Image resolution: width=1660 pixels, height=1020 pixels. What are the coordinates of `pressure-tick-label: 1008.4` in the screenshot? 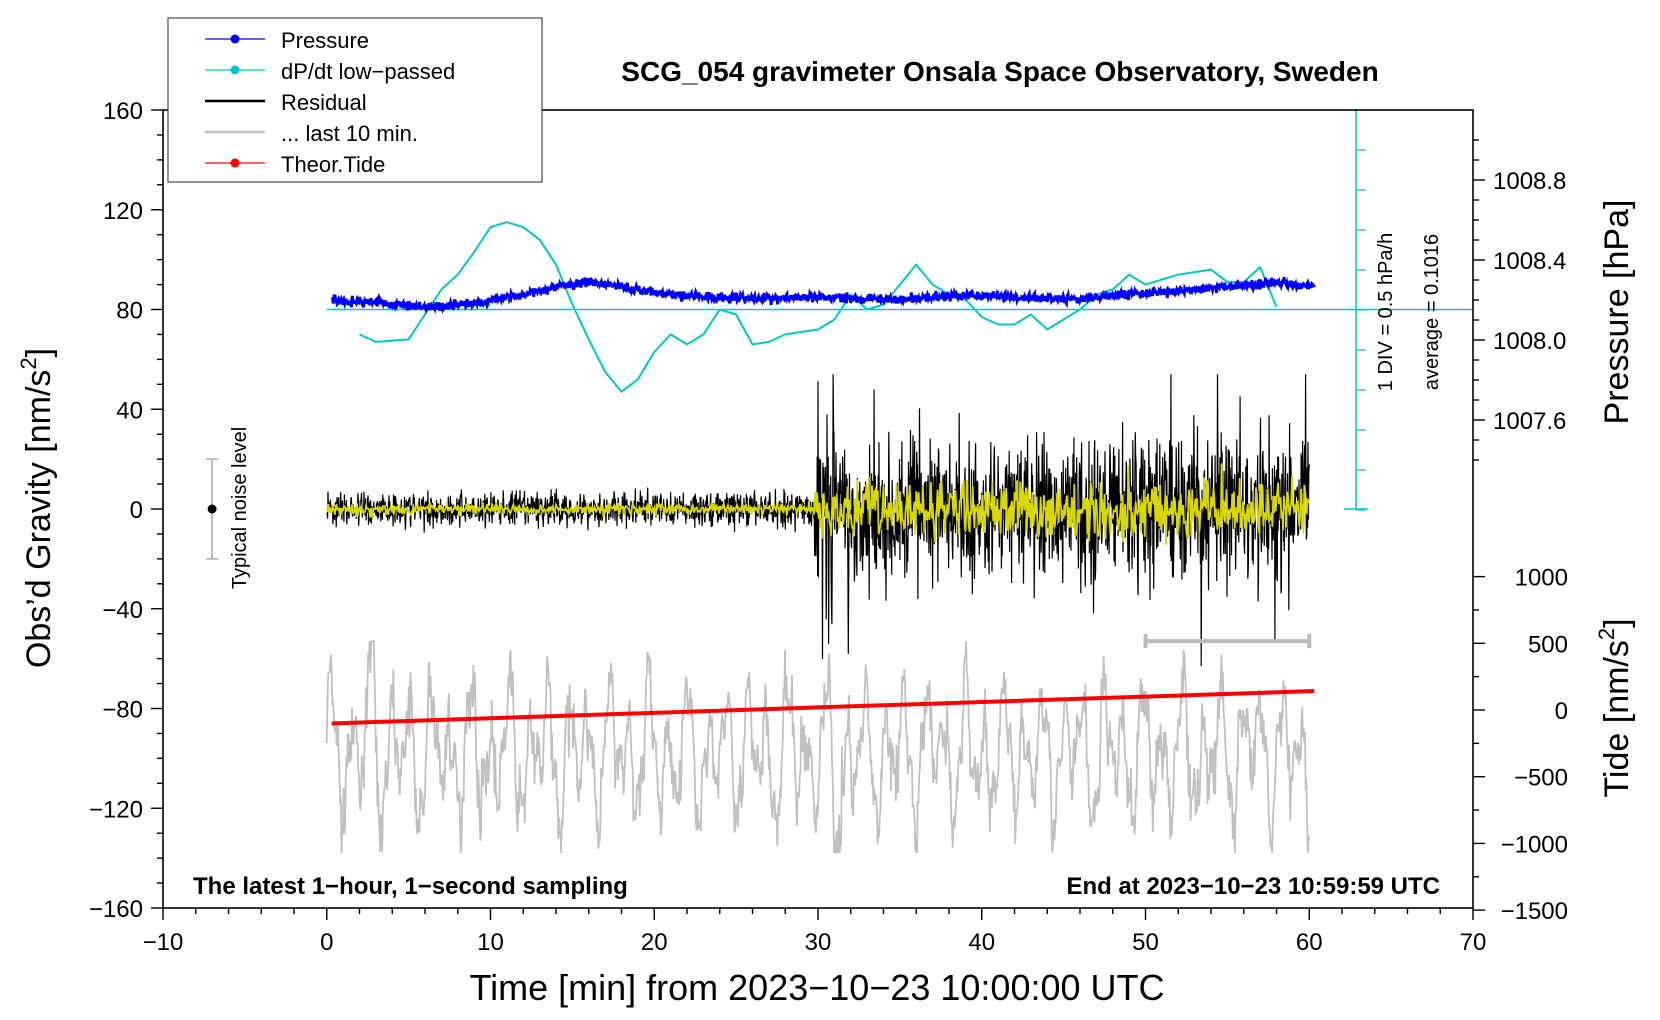 It's located at (1529, 261).